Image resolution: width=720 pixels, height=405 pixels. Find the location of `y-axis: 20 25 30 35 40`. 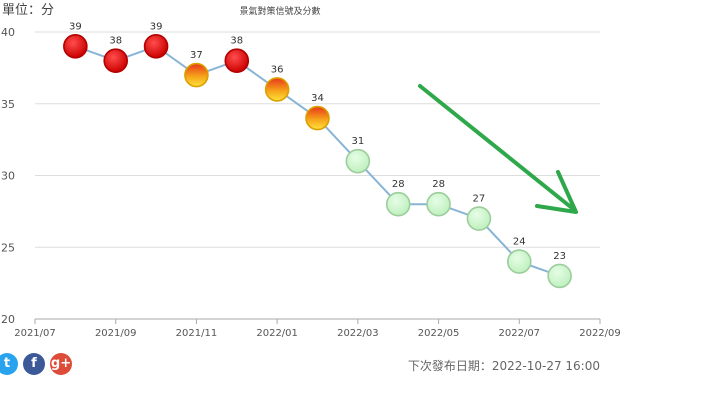

y-axis: 20 25 30 35 40 is located at coordinates (8, 176).